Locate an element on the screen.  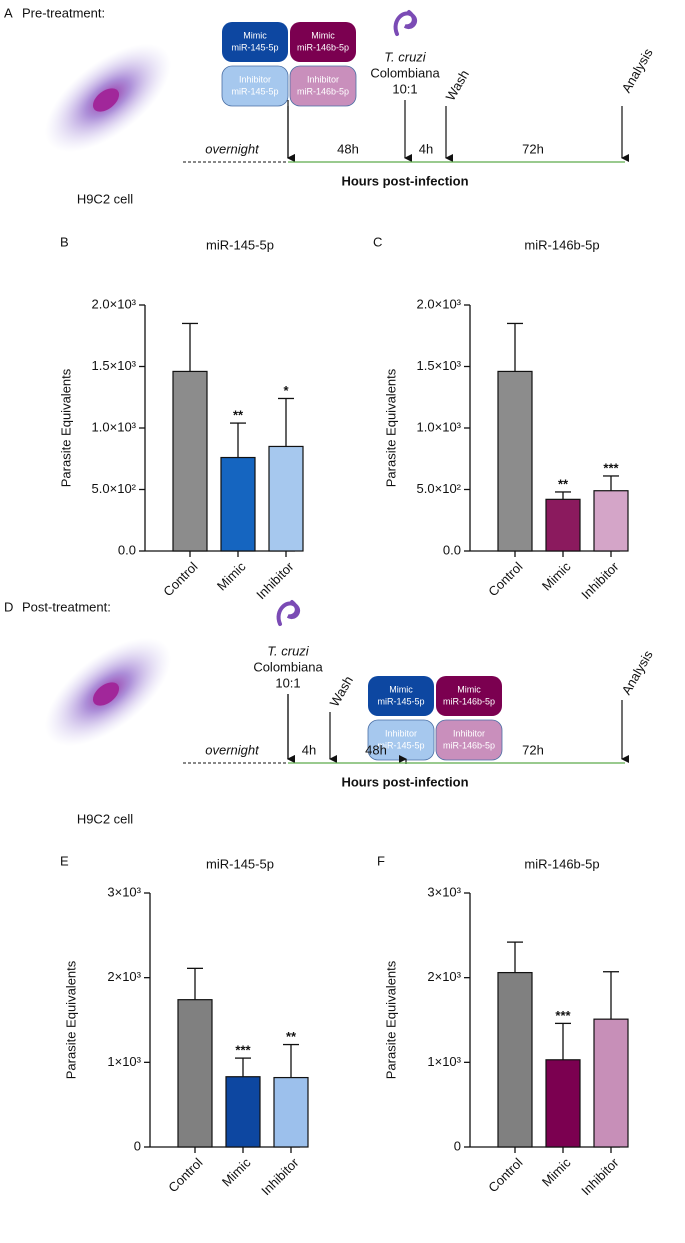
y-tick-label: 1×10³ is located at coordinates (124, 1061).